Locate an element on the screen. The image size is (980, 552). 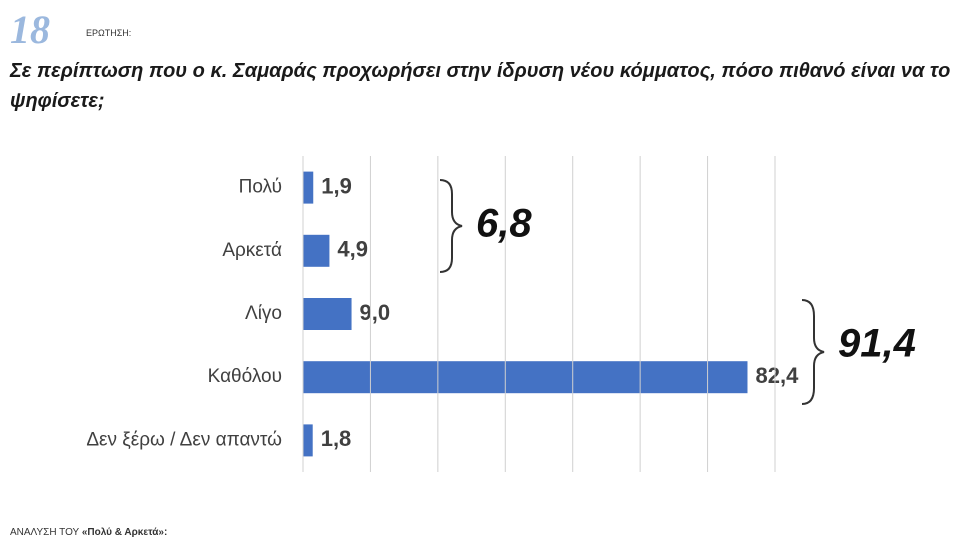
value-label: 82,4 is located at coordinates (777, 375).